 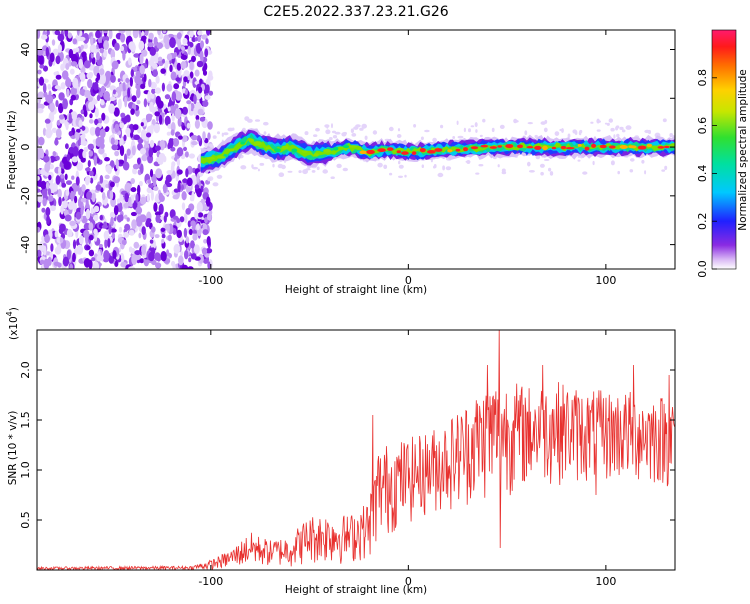 What do you see at coordinates (25, 196) in the screenshot?
I see `y-tick-label: -20` at bounding box center [25, 196].